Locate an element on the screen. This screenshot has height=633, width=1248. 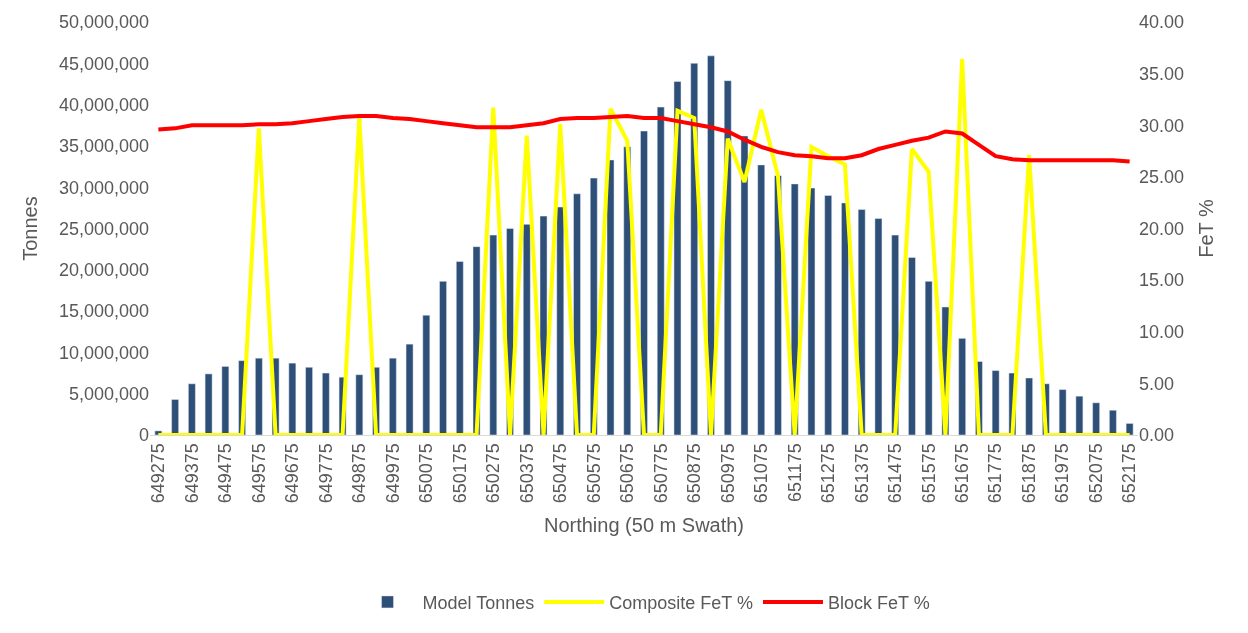
x-tick-label: 651275 is located at coordinates (828, 473).